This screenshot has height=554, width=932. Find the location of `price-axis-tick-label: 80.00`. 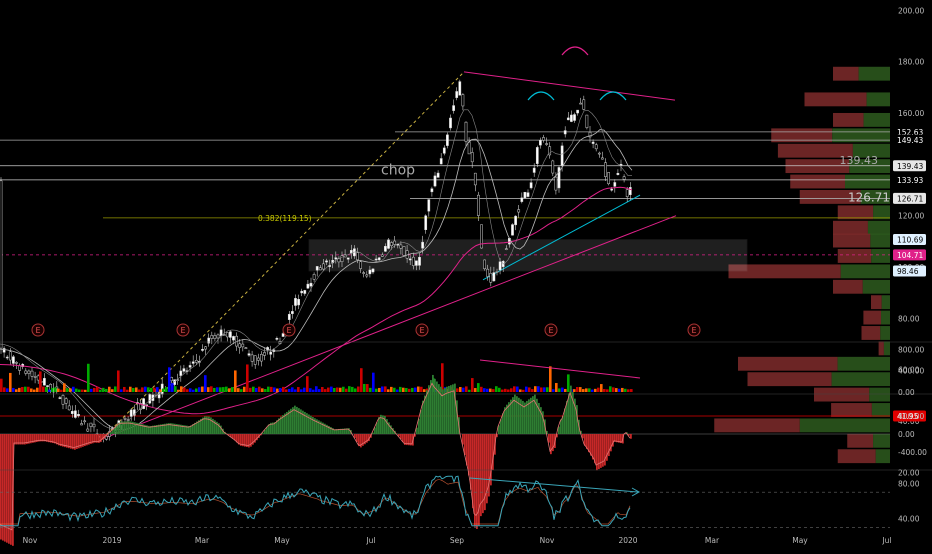

price-axis-tick-label: 80.00 is located at coordinates (909, 318).